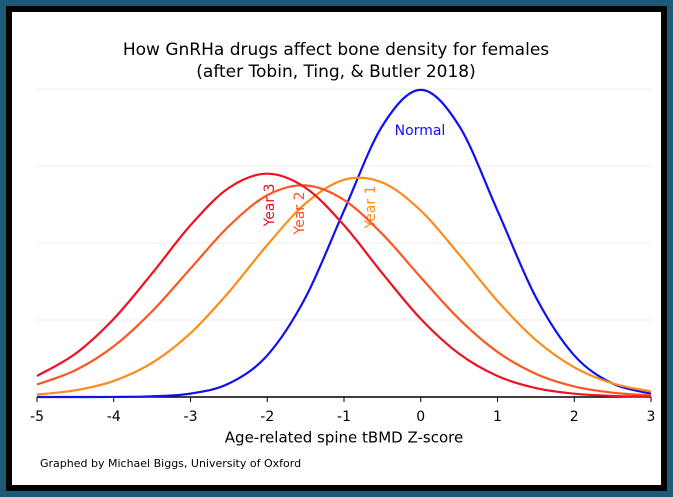  Describe the element at coordinates (191, 417) in the screenshot. I see `x-tick-label: -3` at that location.